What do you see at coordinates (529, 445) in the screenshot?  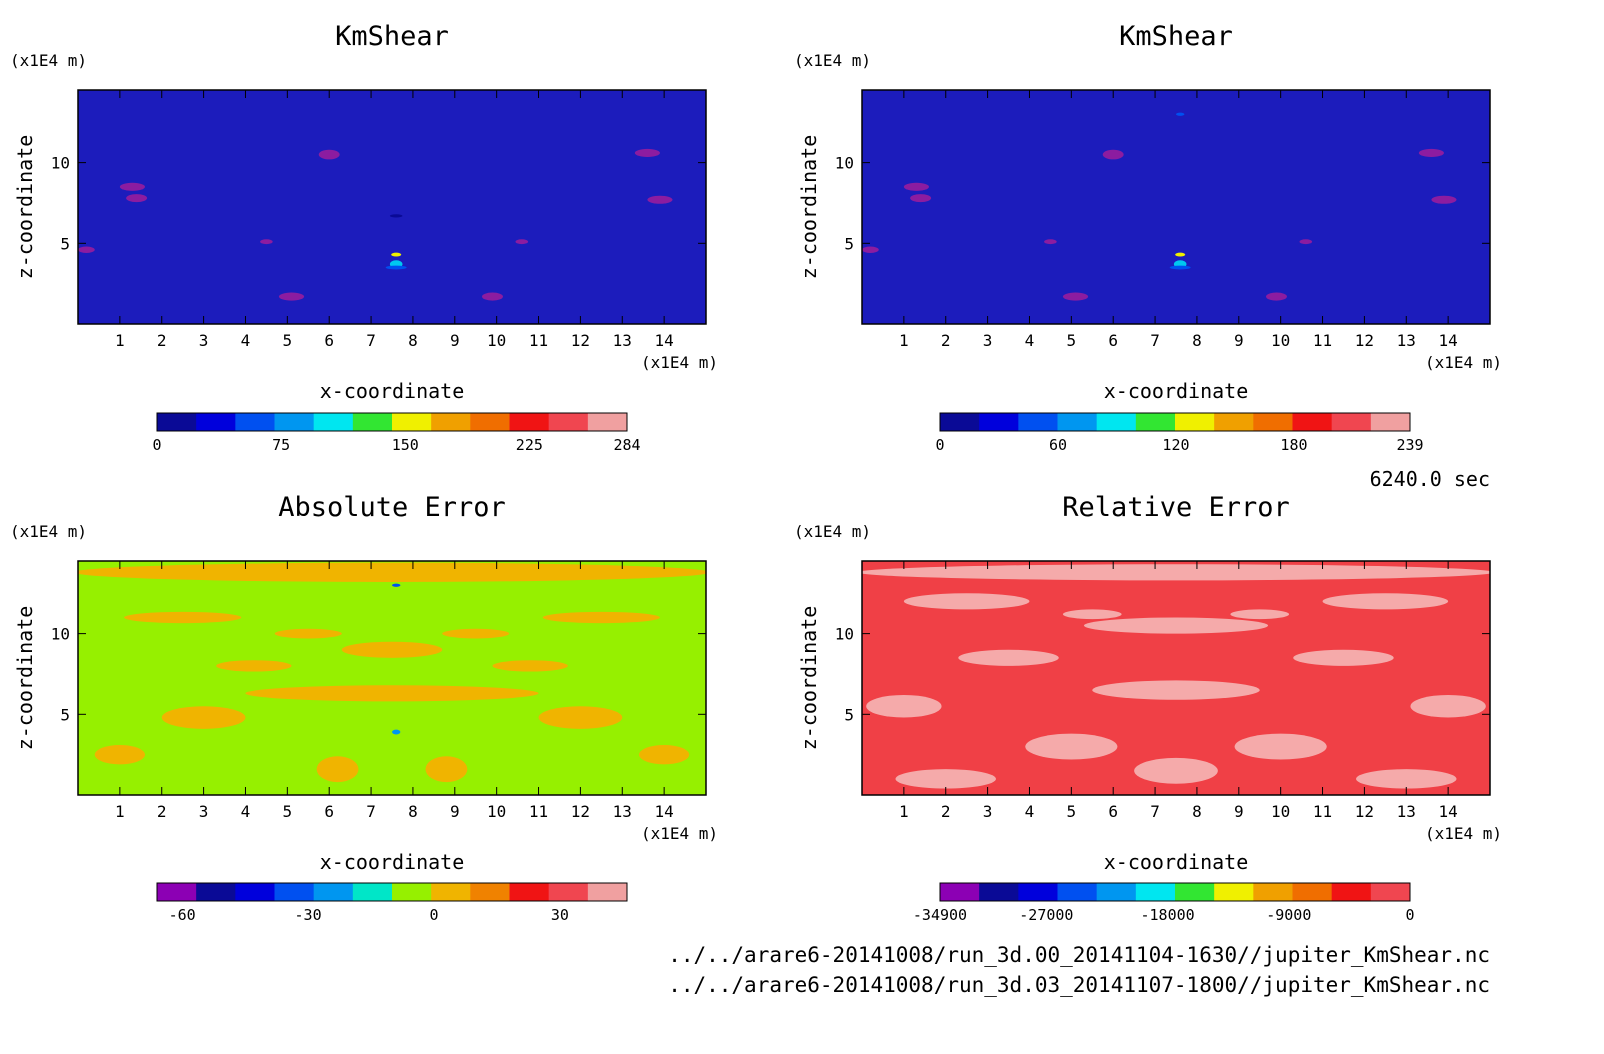 I see `colorbar-label: 225` at bounding box center [529, 445].